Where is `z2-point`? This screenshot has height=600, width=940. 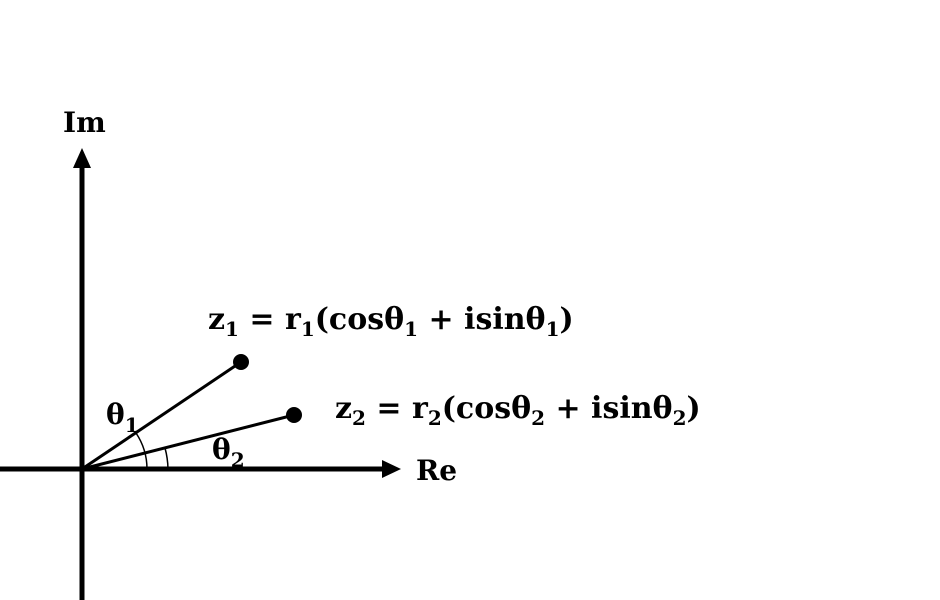
z2-point is located at coordinates (294, 415).